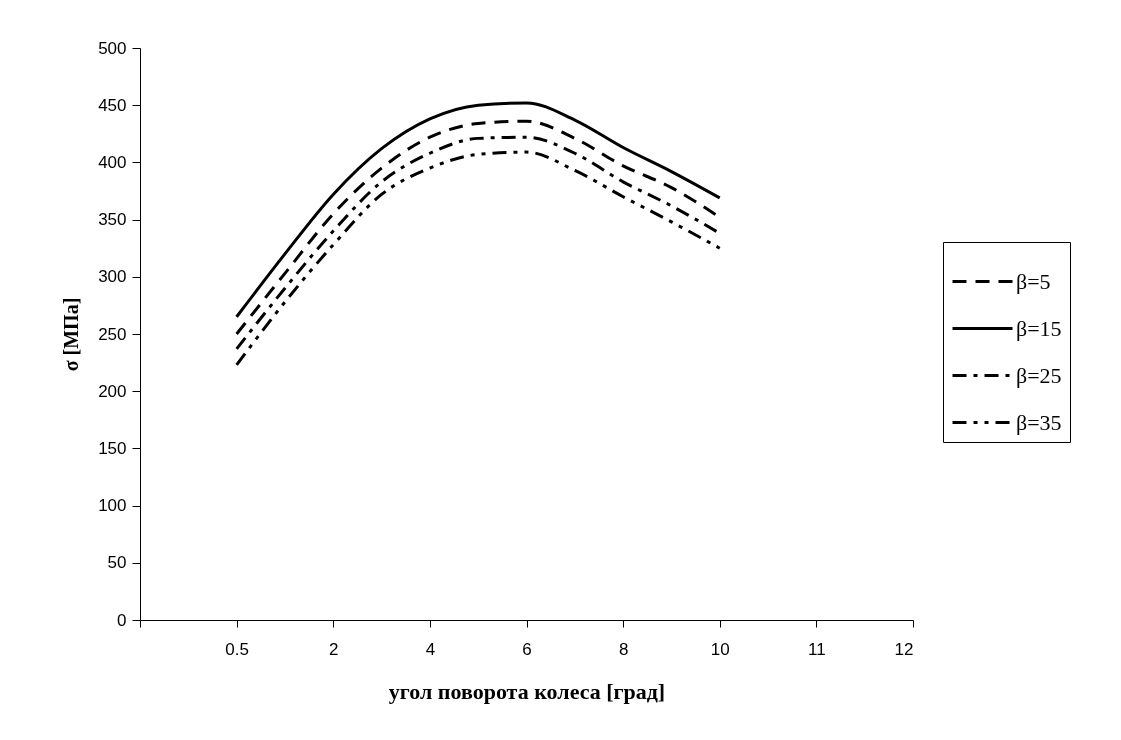  I want to click on x-tick-label: 12, so click(904, 649).